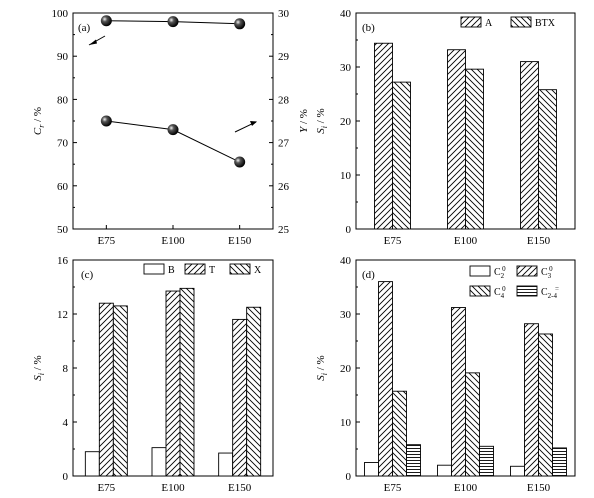 Image resolution: width=594 pixels, height=498 pixels. What do you see at coordinates (368, 275) in the screenshot?
I see `panel-label: (d)` at bounding box center [368, 275].